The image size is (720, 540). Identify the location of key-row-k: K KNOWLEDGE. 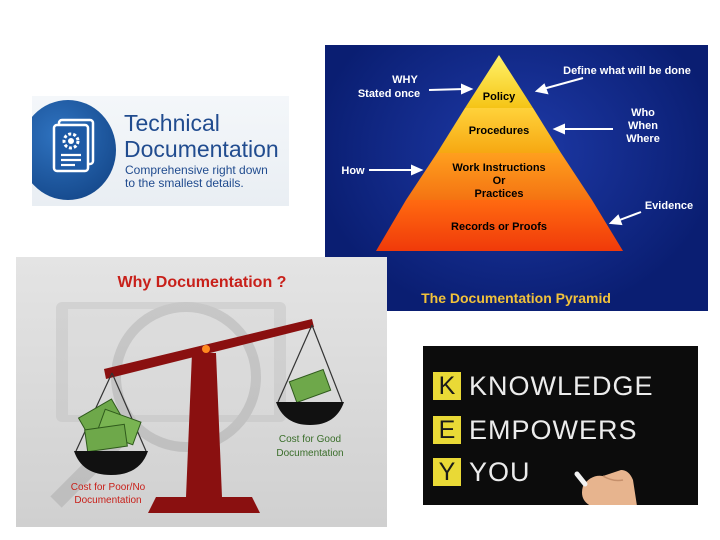
(543, 386).